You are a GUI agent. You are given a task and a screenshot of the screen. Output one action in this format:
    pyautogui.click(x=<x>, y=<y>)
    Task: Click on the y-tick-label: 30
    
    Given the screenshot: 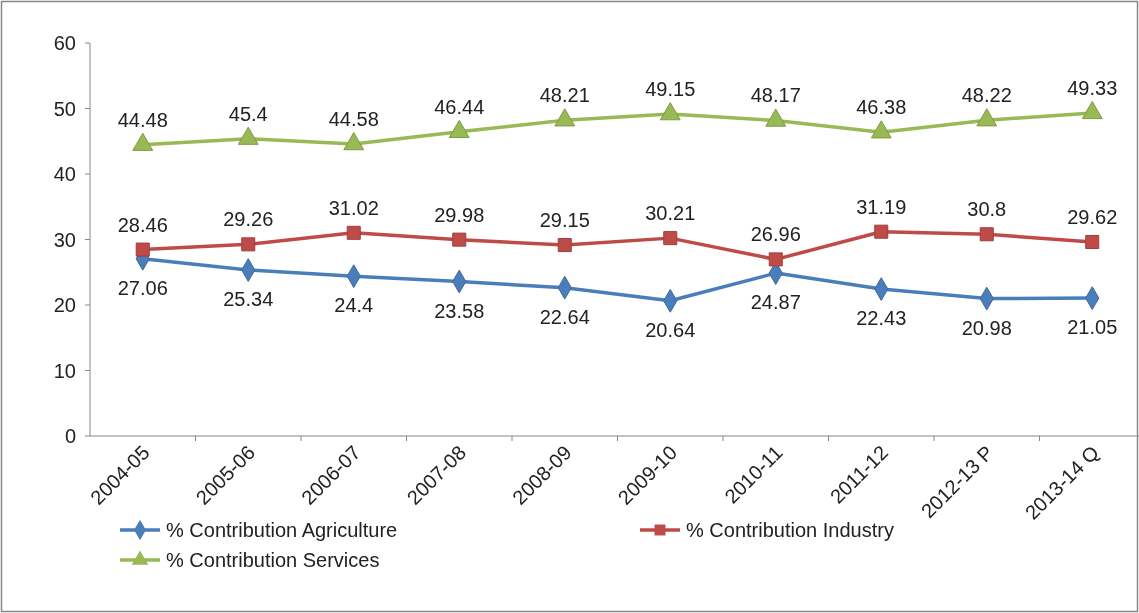 What is the action you would take?
    pyautogui.click(x=64, y=239)
    